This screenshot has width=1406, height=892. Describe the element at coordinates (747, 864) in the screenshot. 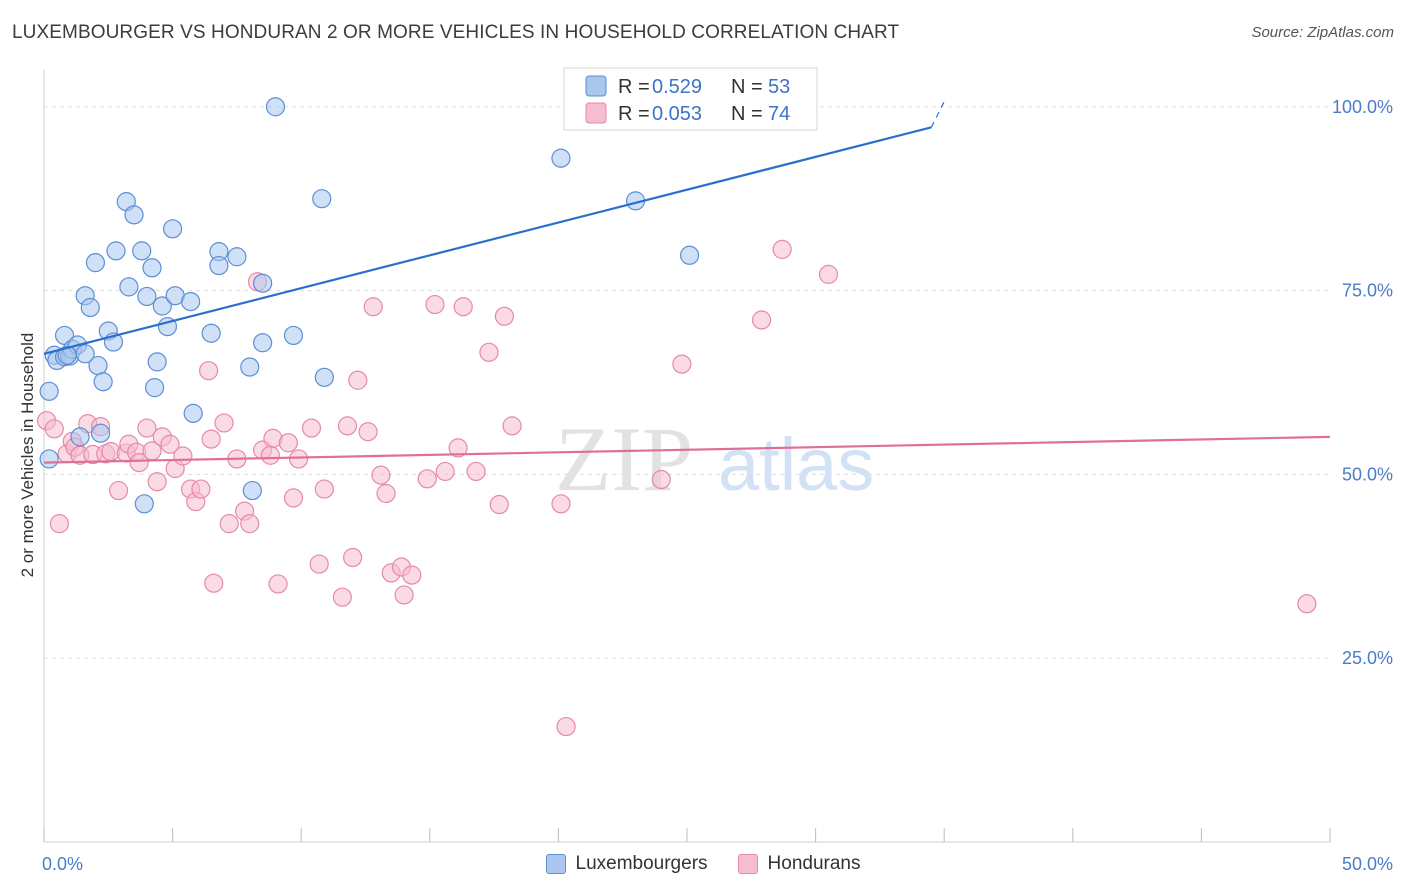

I see `swatch-hondurans` at that location.